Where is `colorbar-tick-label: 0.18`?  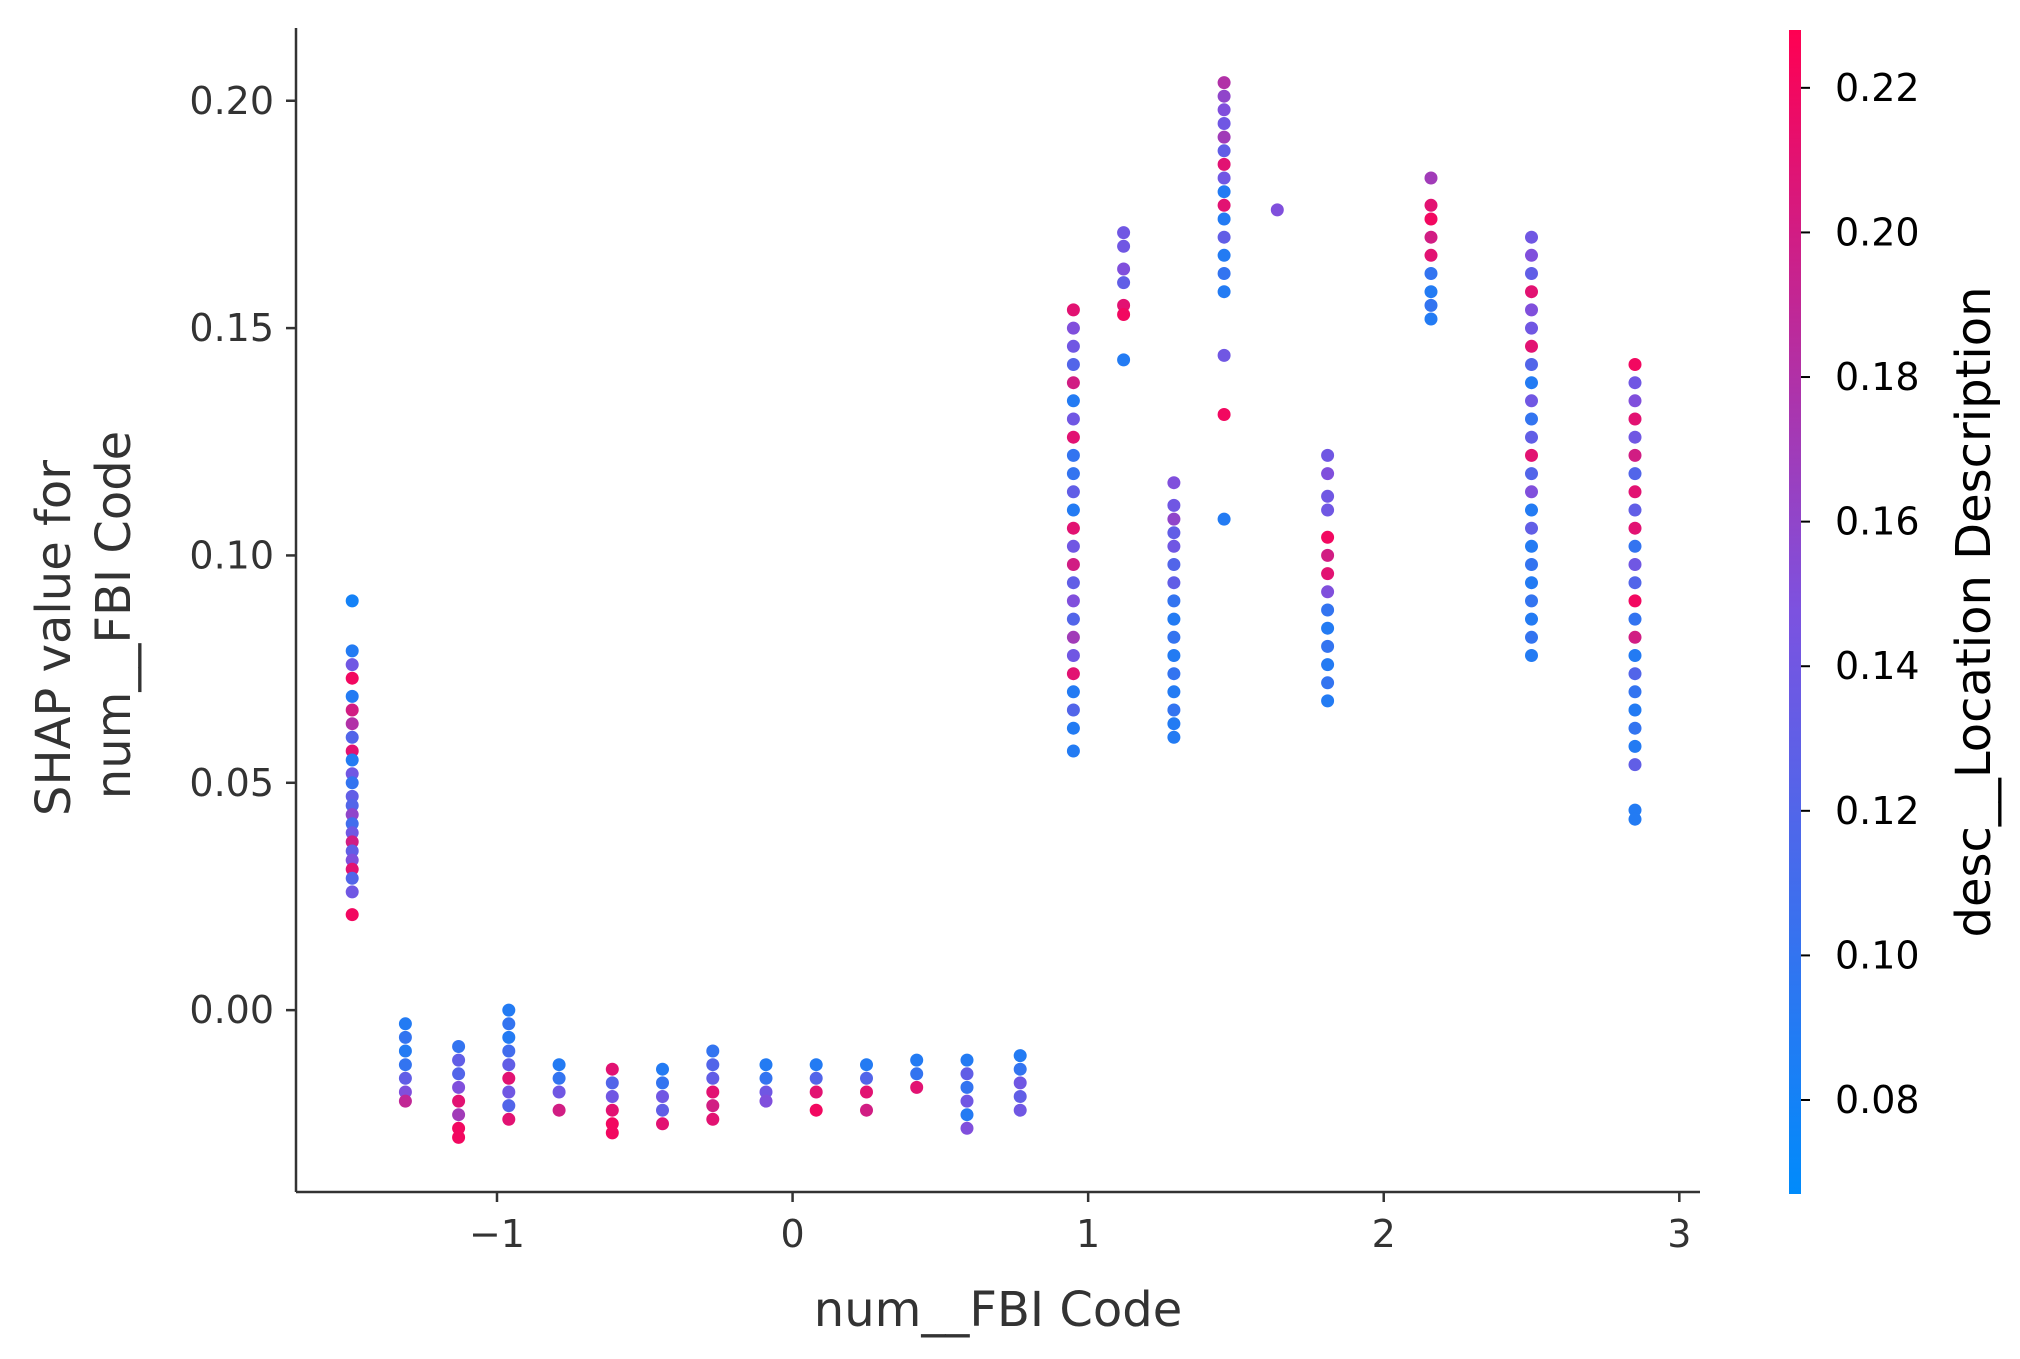 colorbar-tick-label: 0.18 is located at coordinates (1877, 377).